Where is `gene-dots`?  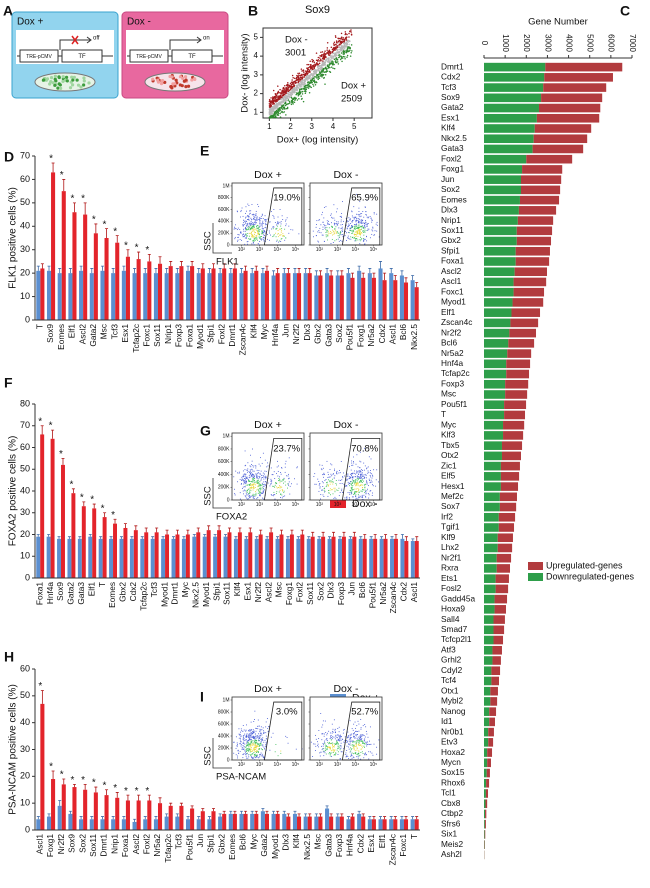 gene-dots is located at coordinates (310, 81).